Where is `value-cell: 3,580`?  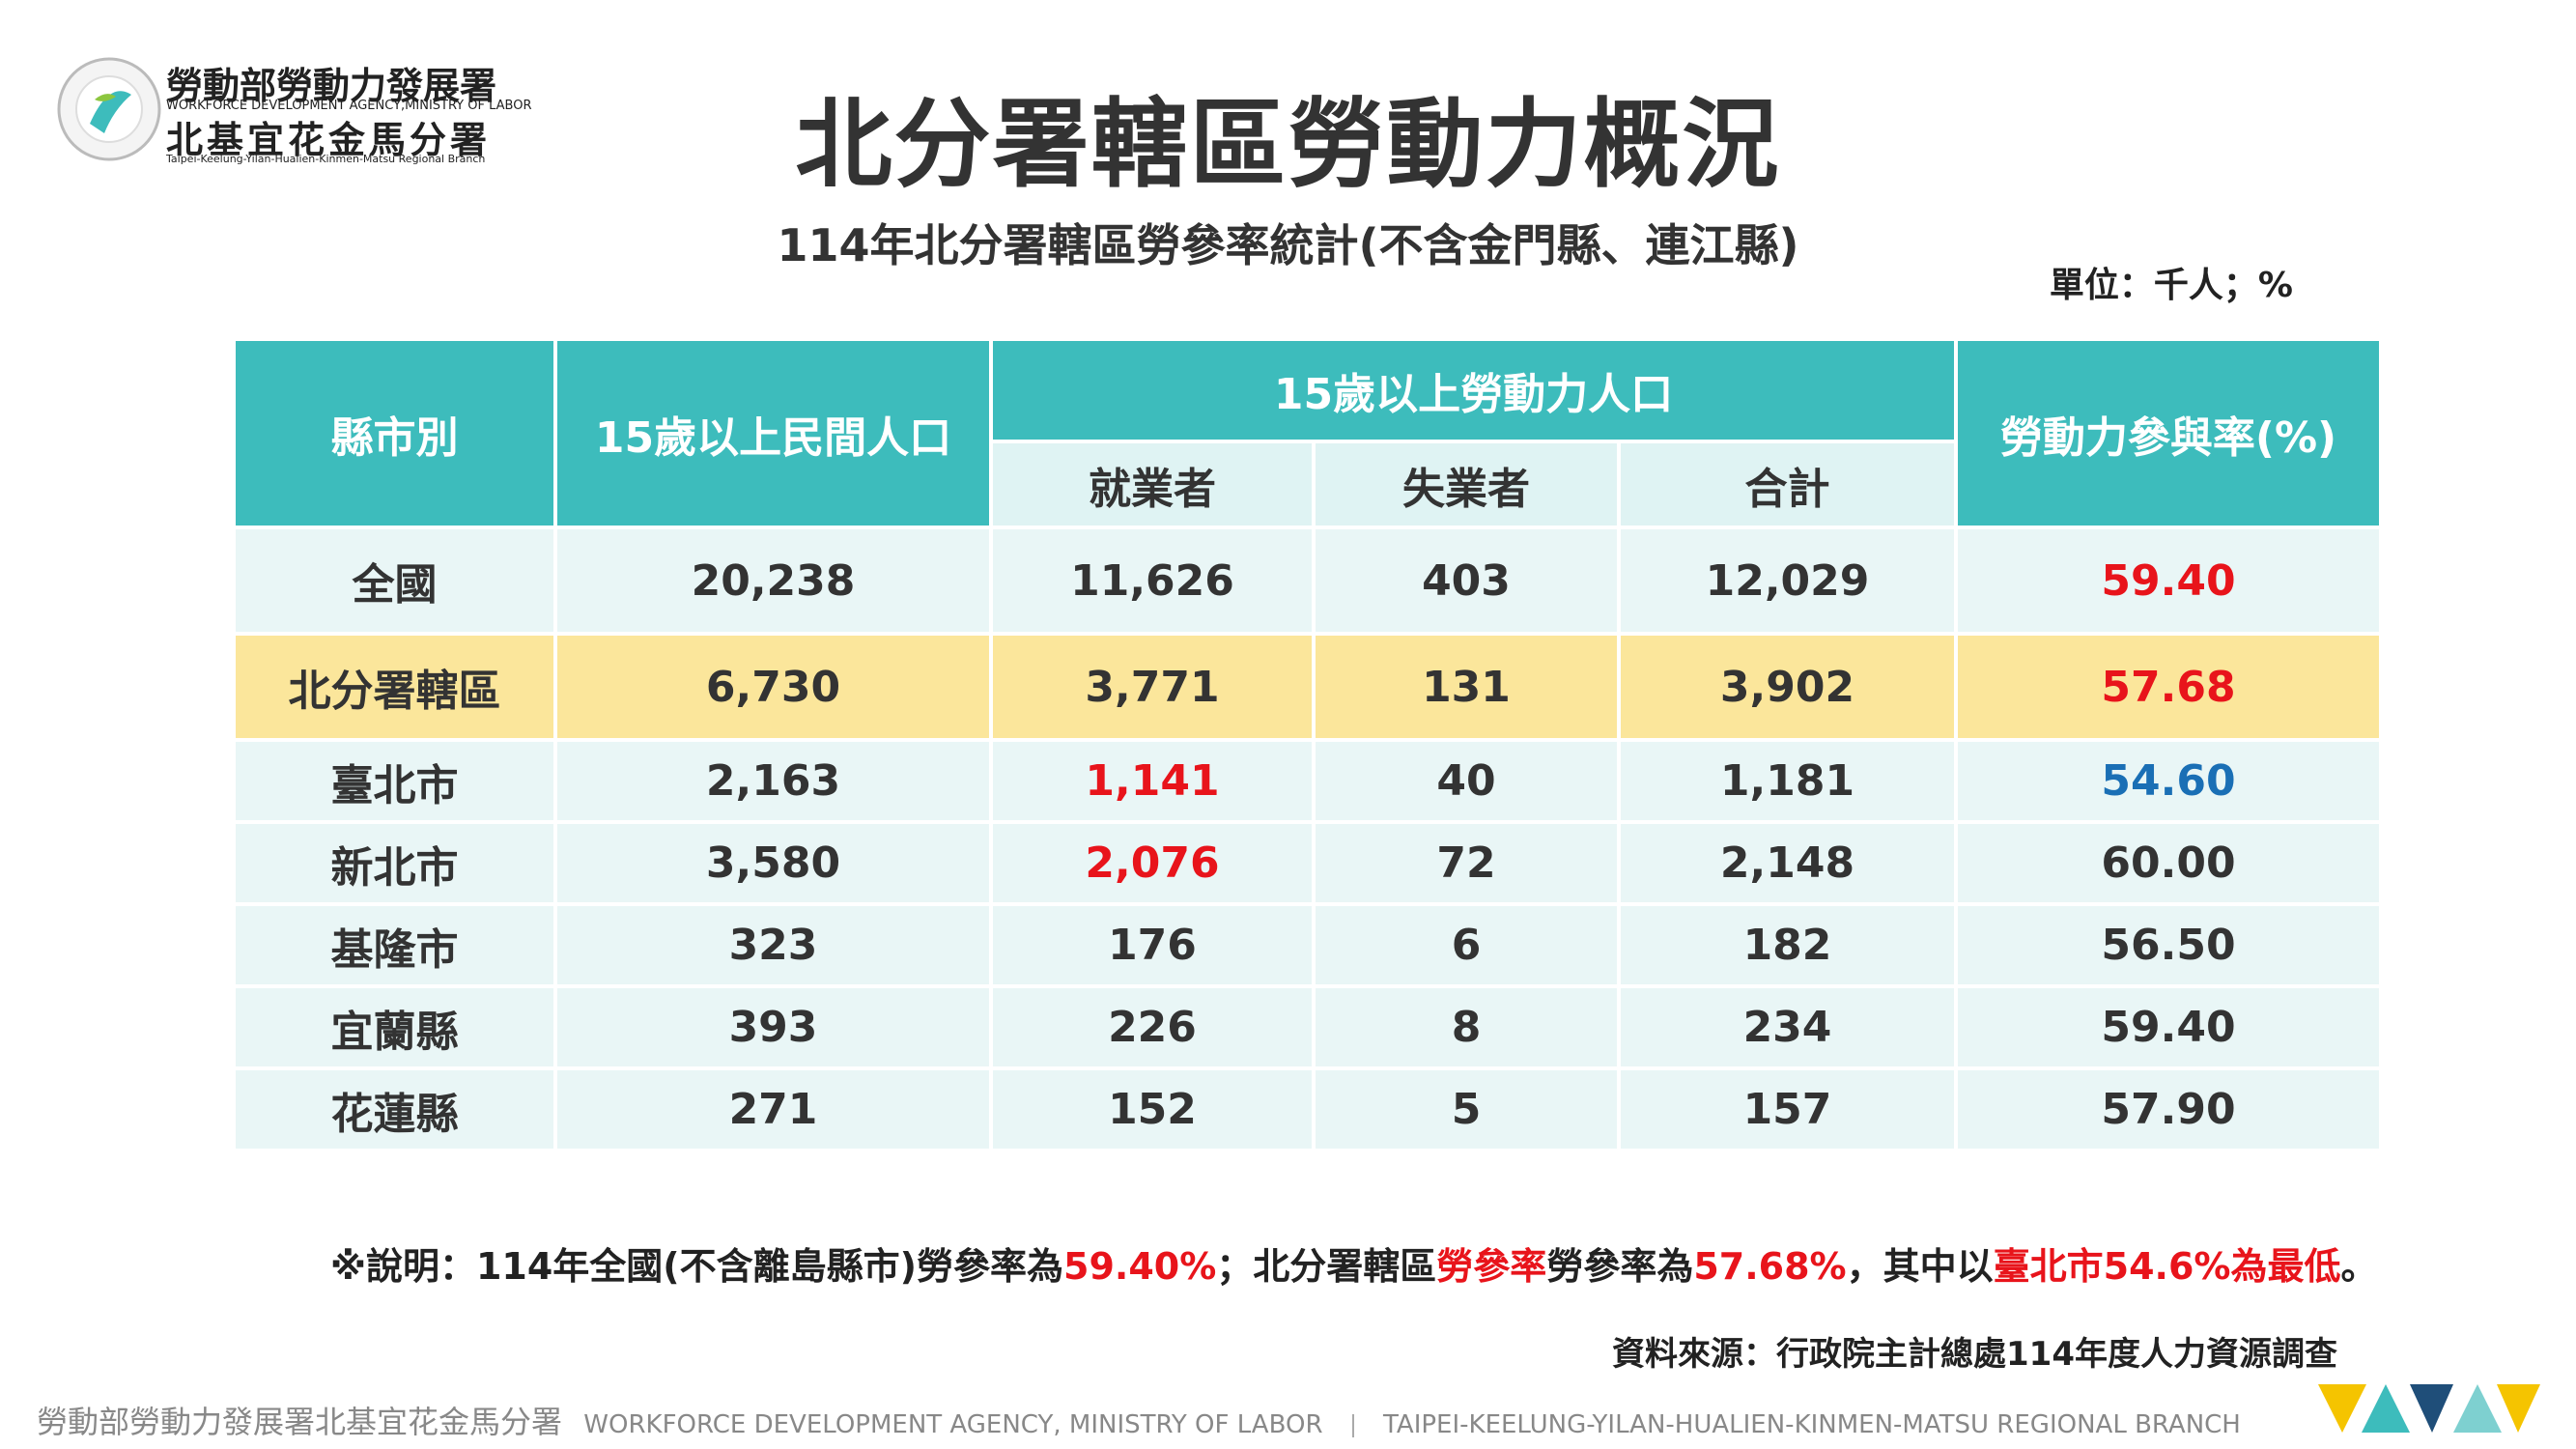 value-cell: 3,580 is located at coordinates (773, 863).